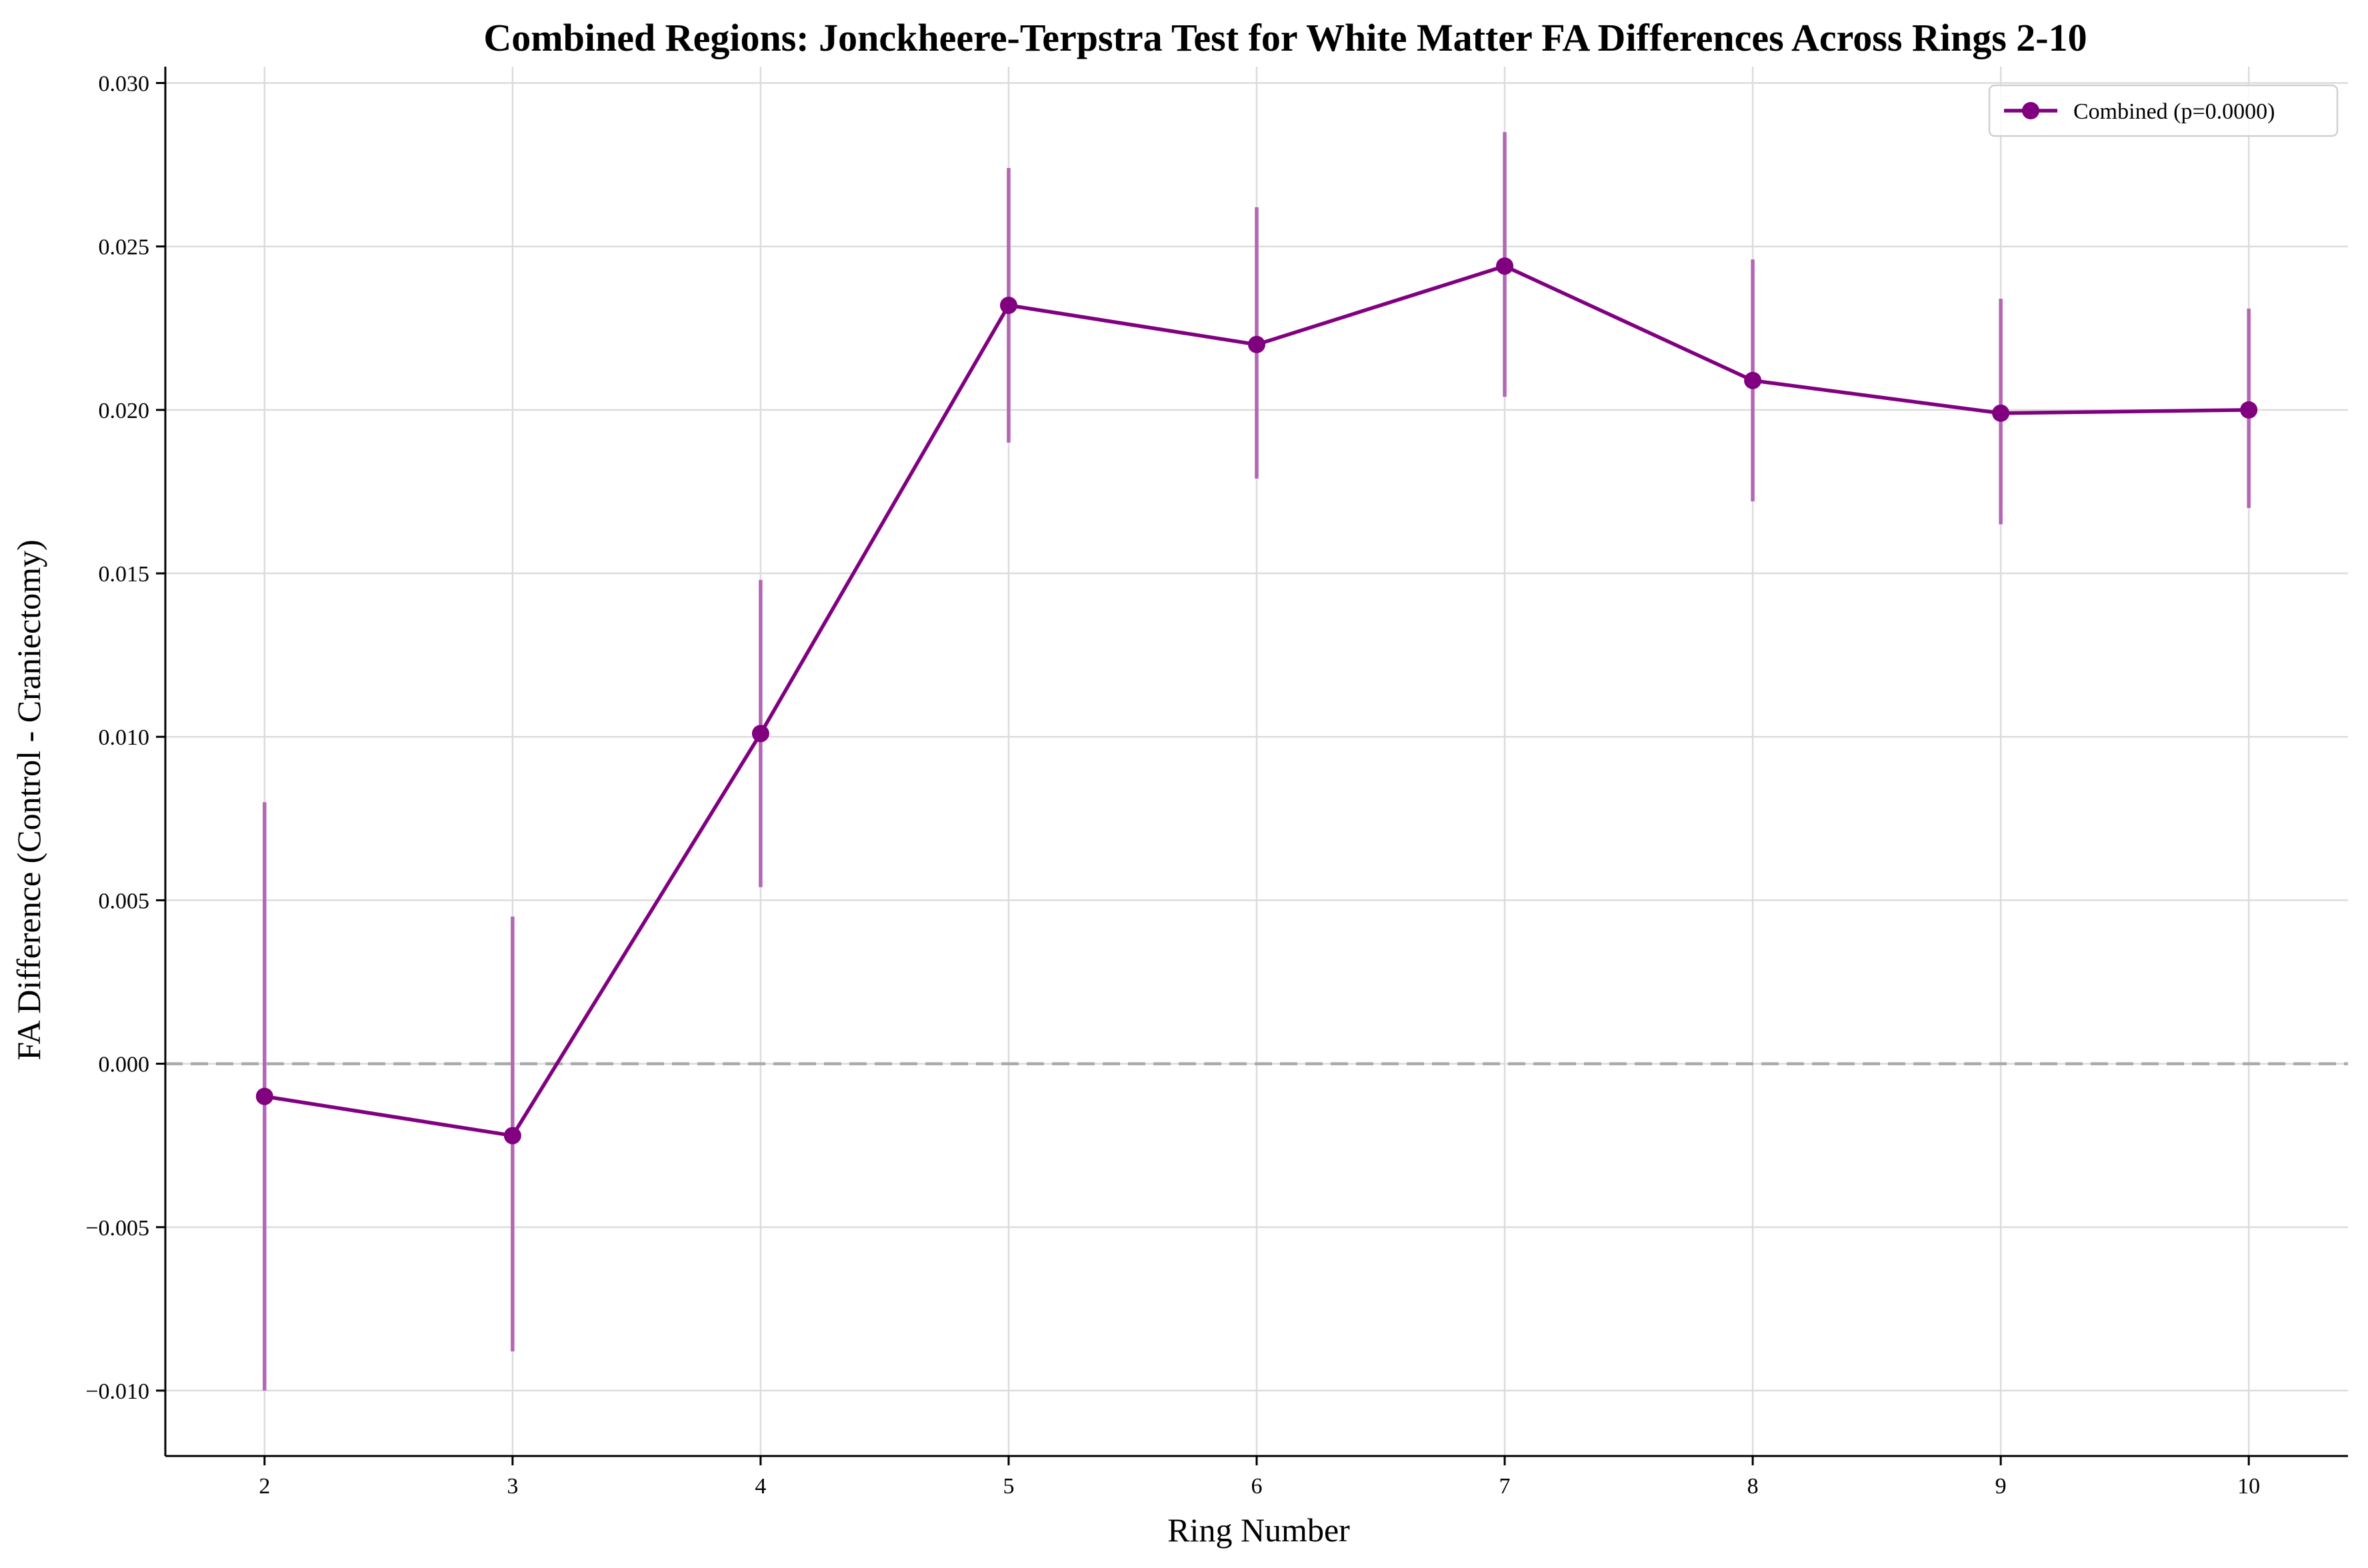  Describe the element at coordinates (124, 411) in the screenshot. I see `y-tick-label-6: 0.020` at that location.